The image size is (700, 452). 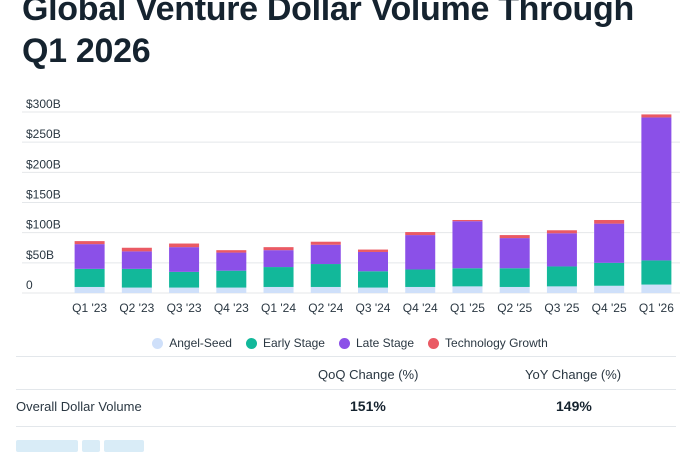 I want to click on legend-label-early-stage: Early Stage, so click(x=293, y=343).